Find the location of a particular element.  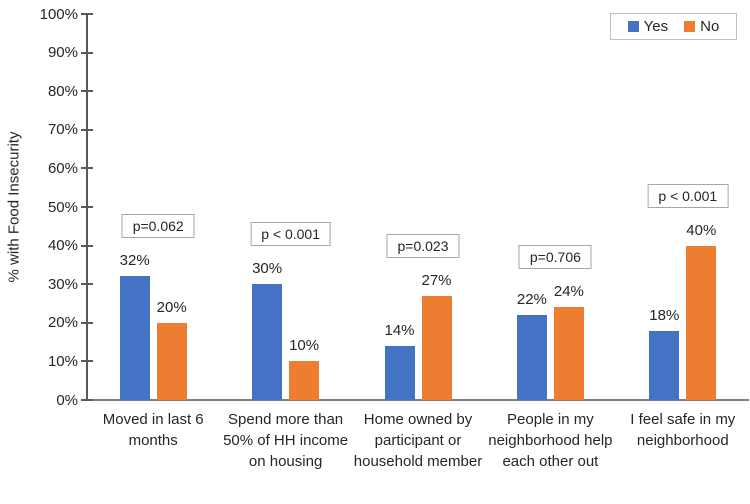

legend-swatch-yes is located at coordinates (633, 26).